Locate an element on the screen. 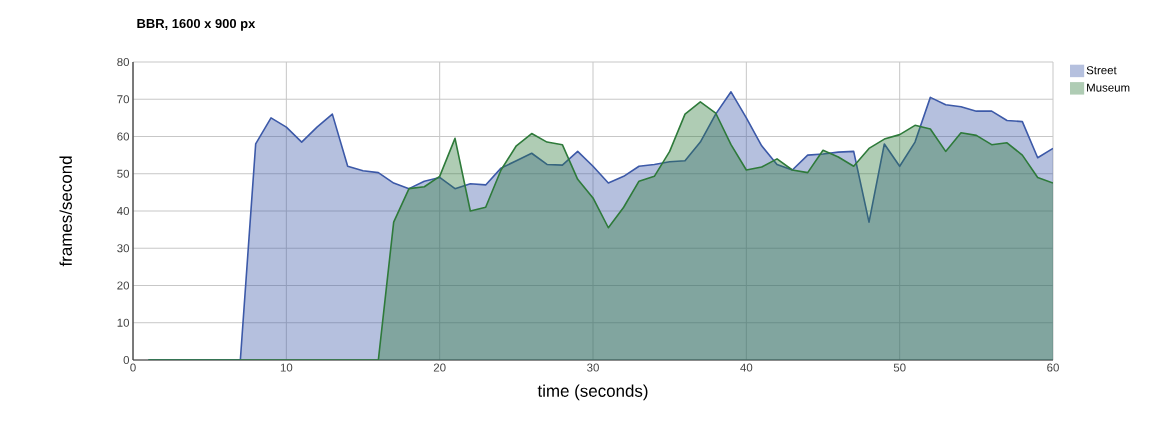  y-tick-label: 70 is located at coordinates (123, 99).